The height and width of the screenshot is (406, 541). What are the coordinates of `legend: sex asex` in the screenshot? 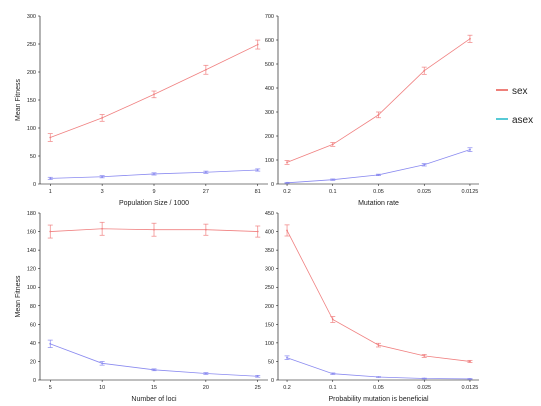 It's located at (514, 106).